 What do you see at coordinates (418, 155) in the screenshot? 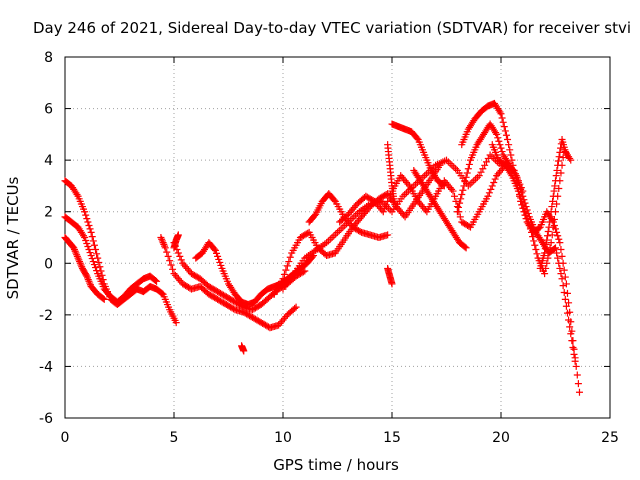
I see `series-track-k` at bounding box center [418, 155].